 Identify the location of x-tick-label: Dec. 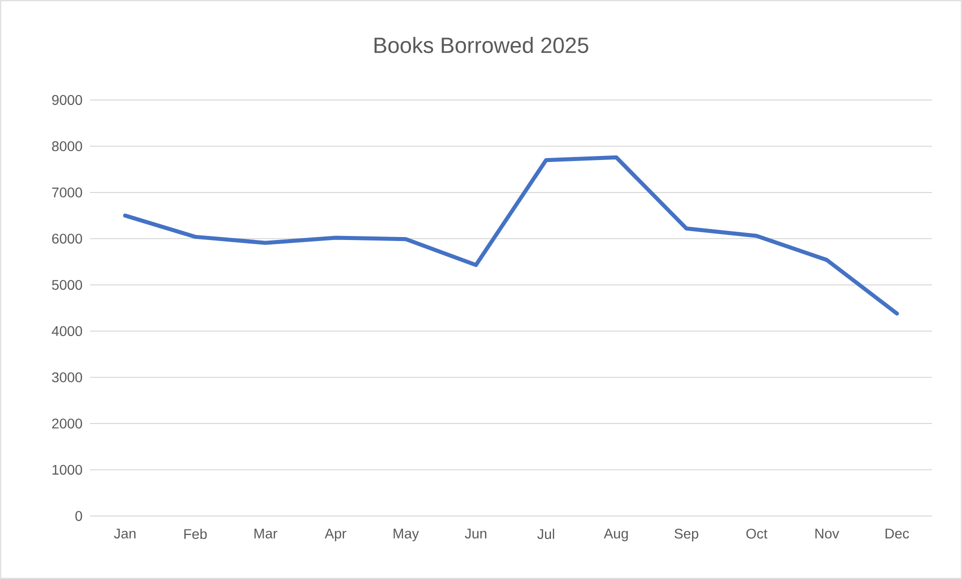
(897, 533).